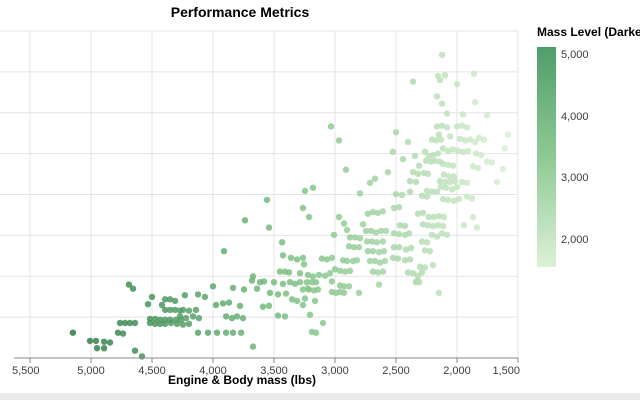  Describe the element at coordinates (240, 12) in the screenshot. I see `chart-title: Performance Metrics` at that location.